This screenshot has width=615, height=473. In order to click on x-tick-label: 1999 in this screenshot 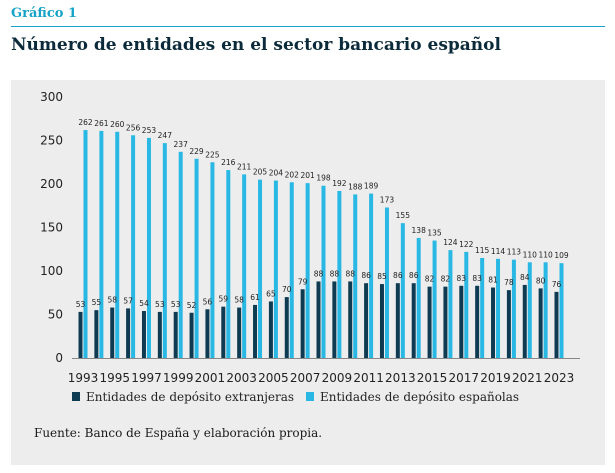, I will do `click(178, 378)`.